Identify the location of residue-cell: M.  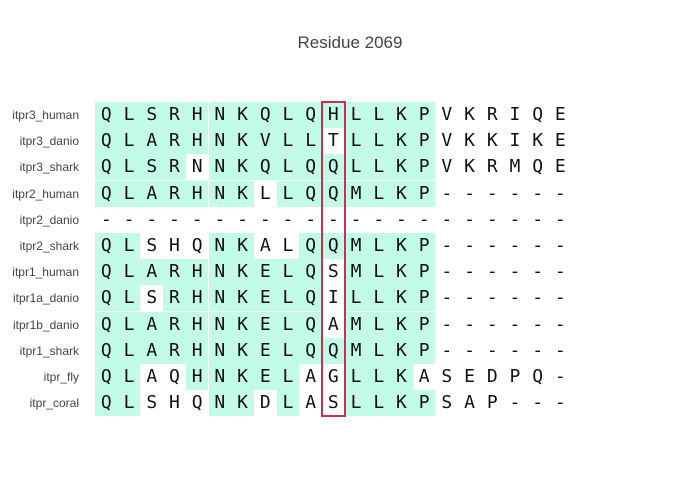
(356, 272).